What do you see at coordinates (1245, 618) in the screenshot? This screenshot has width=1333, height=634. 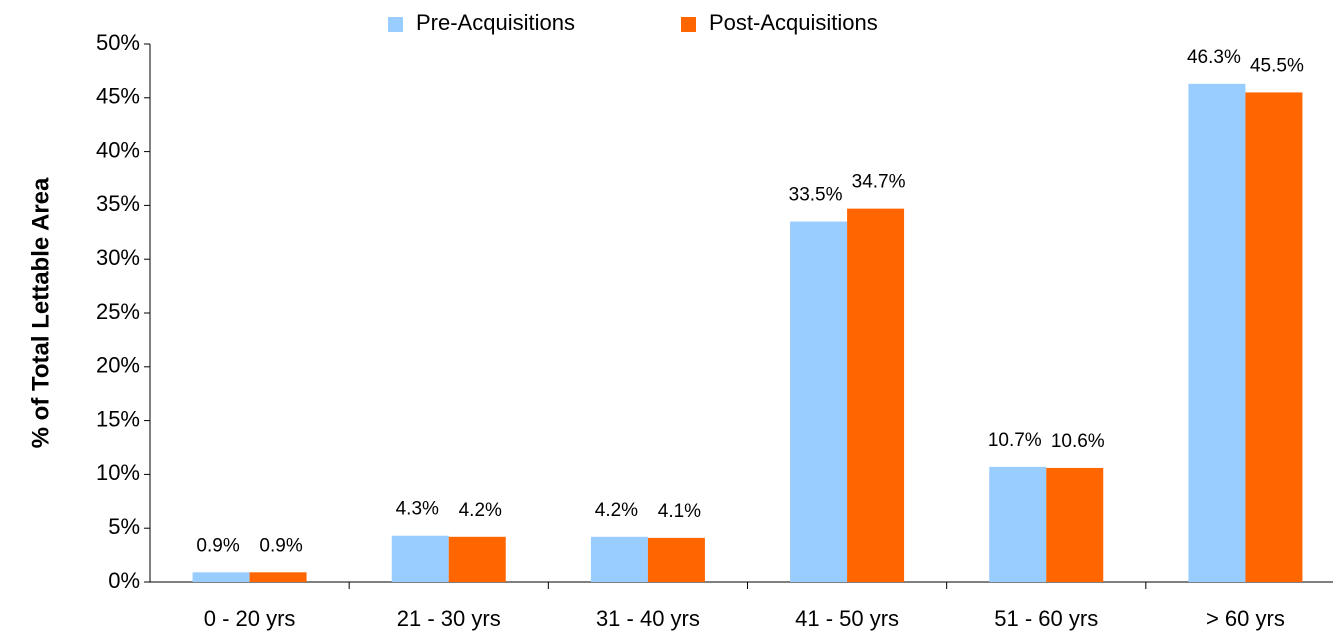 I see `x-tick-label: > 60 yrs` at bounding box center [1245, 618].